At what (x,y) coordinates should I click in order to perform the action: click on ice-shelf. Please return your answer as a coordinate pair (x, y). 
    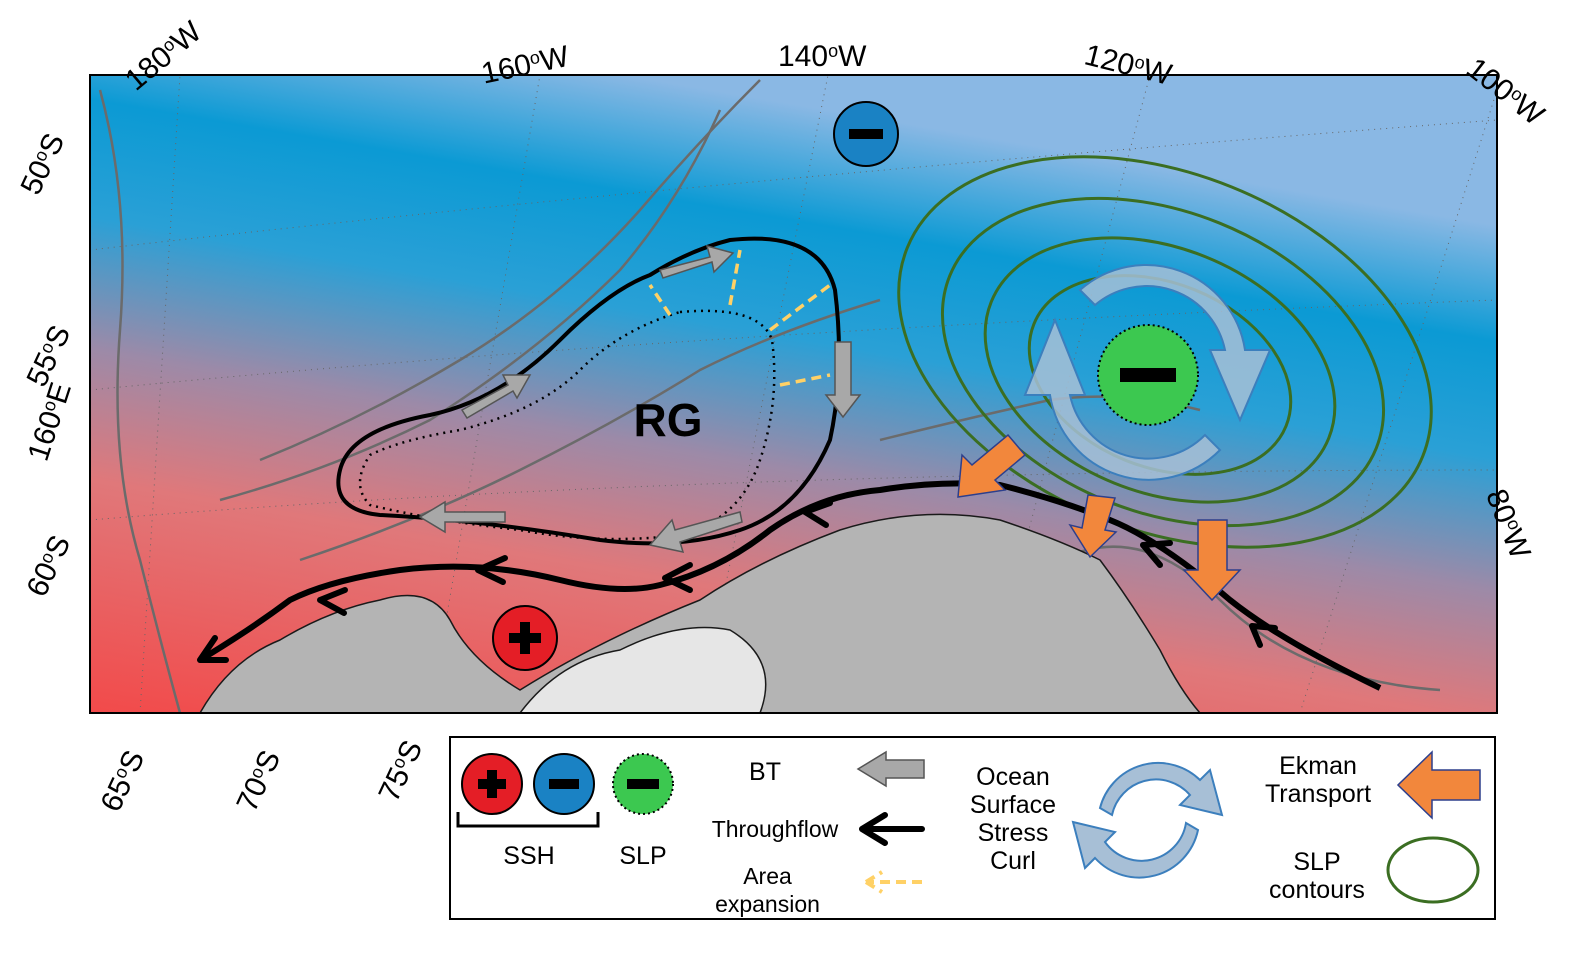
    Looking at the image, I should click on (643, 669).